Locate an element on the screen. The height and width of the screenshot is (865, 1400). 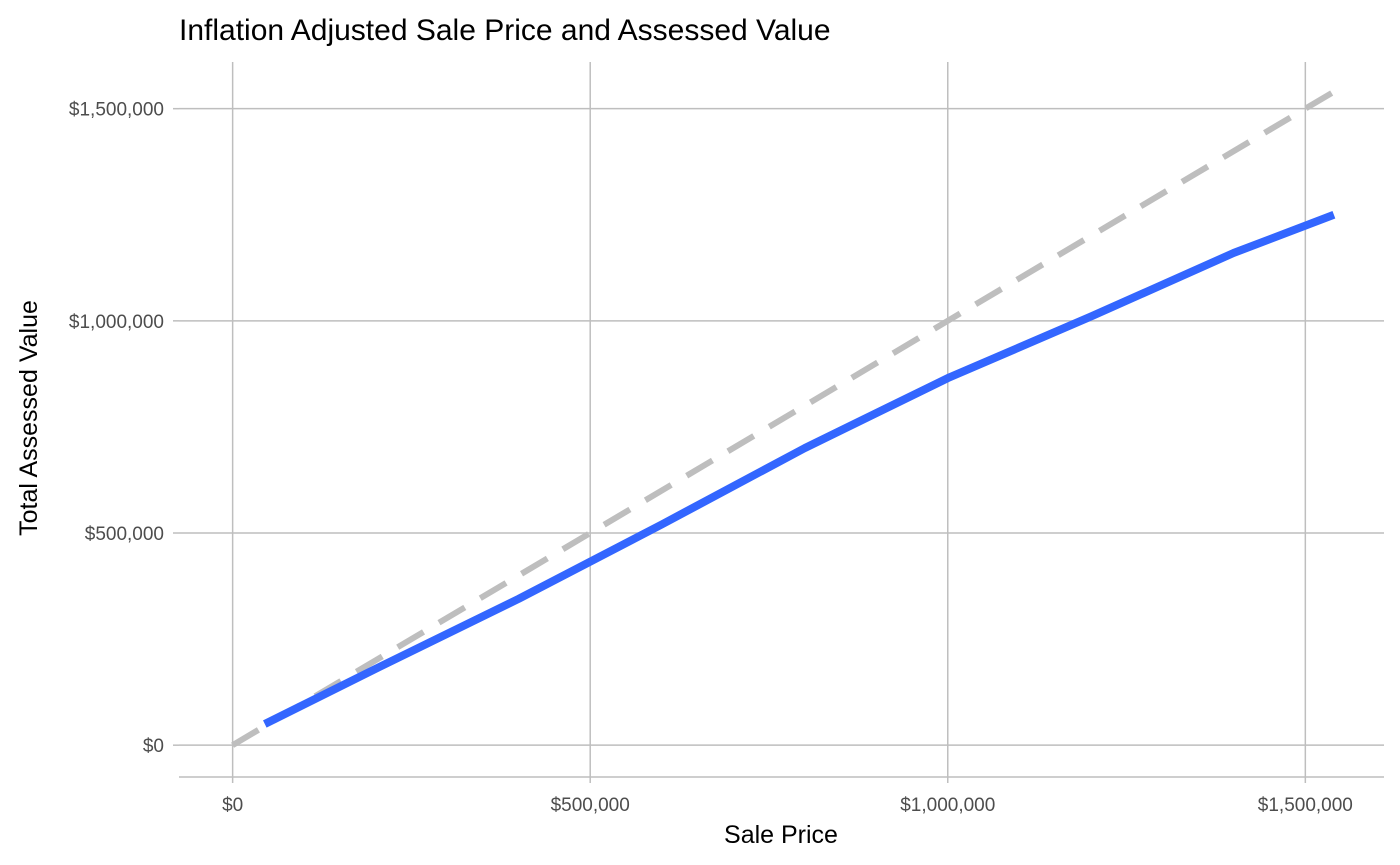
x-tick-label: $500,000 is located at coordinates (590, 805).